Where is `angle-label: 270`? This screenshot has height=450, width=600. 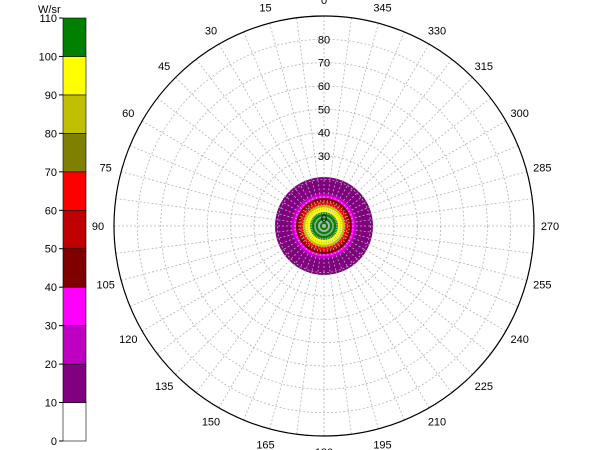 angle-label: 270 is located at coordinates (550, 227).